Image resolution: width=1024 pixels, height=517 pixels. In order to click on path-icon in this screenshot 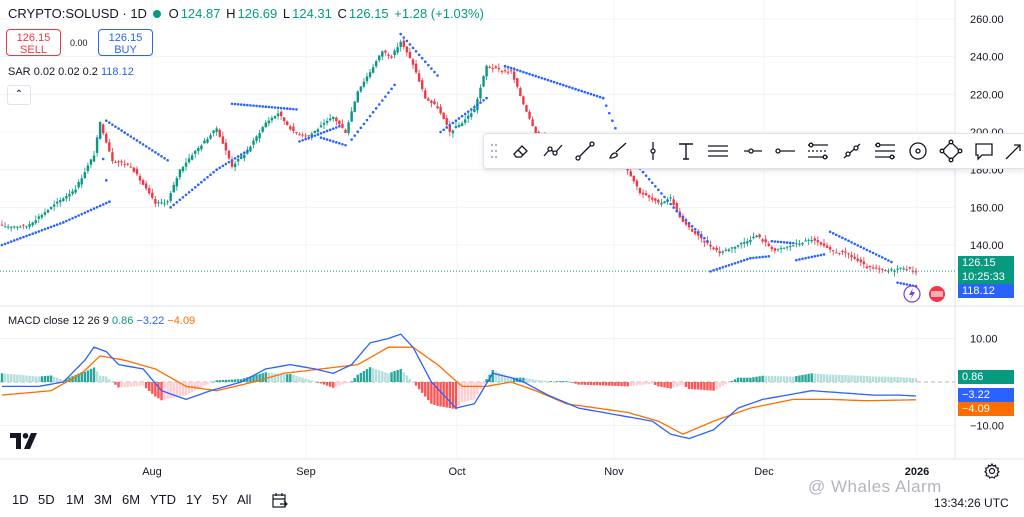, I will do `click(852, 151)`.